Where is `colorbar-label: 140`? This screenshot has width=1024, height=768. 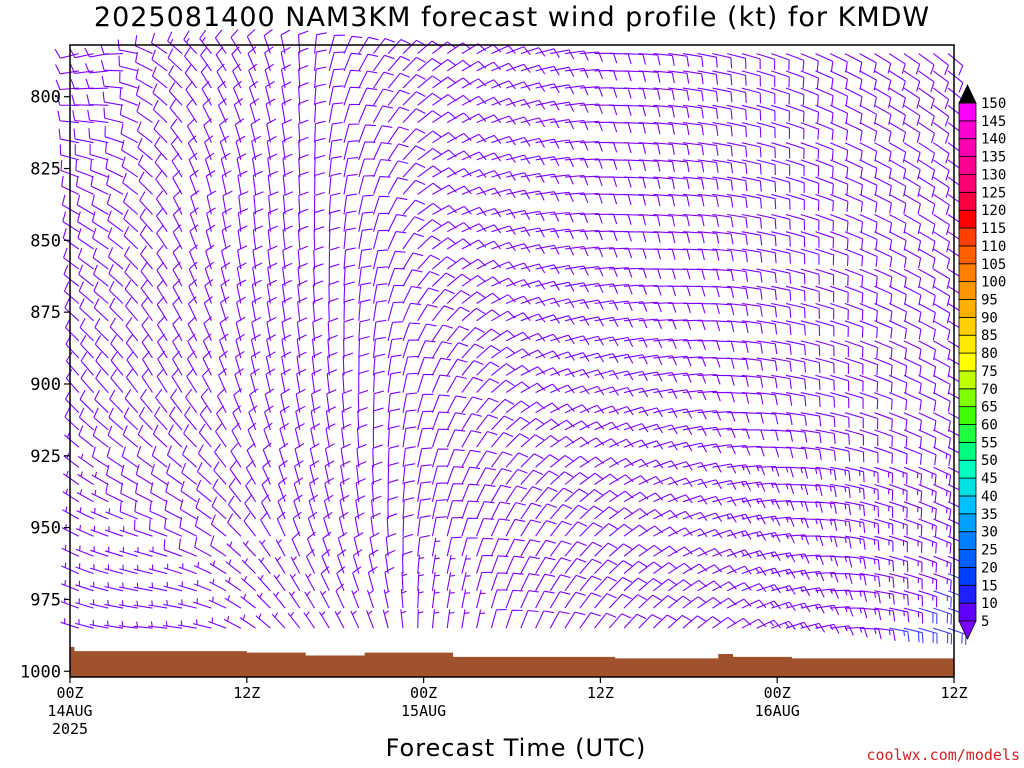 colorbar-label: 140 is located at coordinates (993, 140).